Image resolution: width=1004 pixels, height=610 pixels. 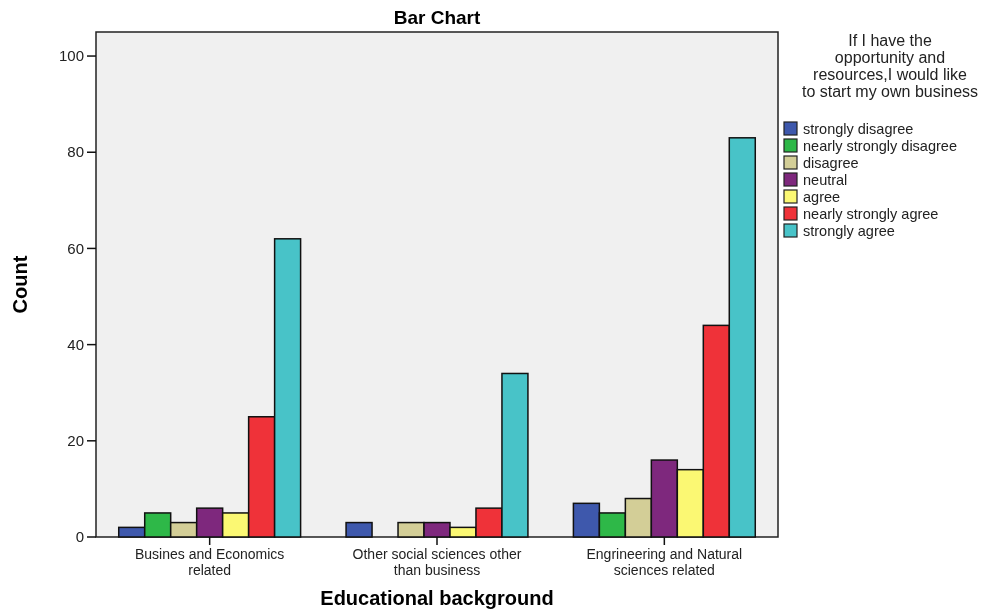 I want to click on x-axis-title: Educational background, so click(x=437, y=598).